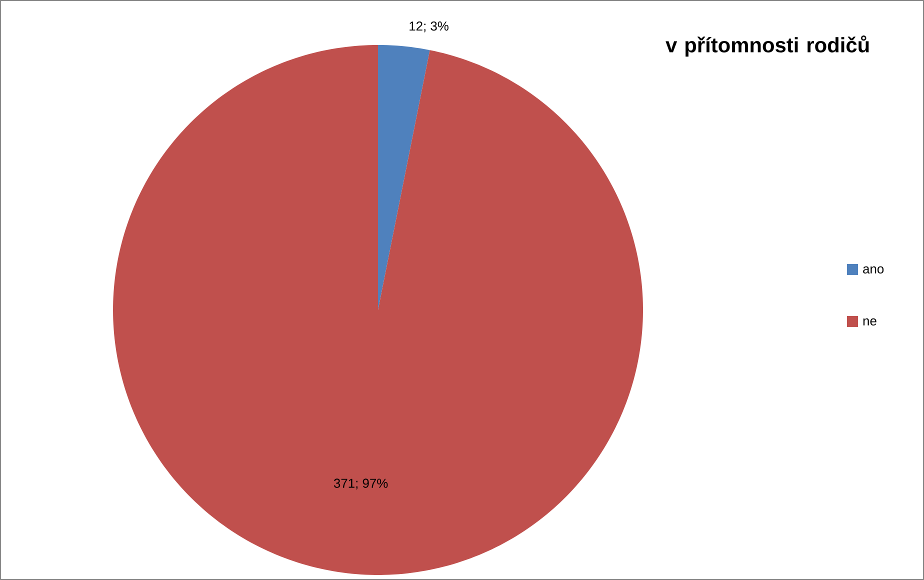 This screenshot has width=924, height=580. Describe the element at coordinates (361, 484) in the screenshot. I see `data-label: 371; 97%` at that location.